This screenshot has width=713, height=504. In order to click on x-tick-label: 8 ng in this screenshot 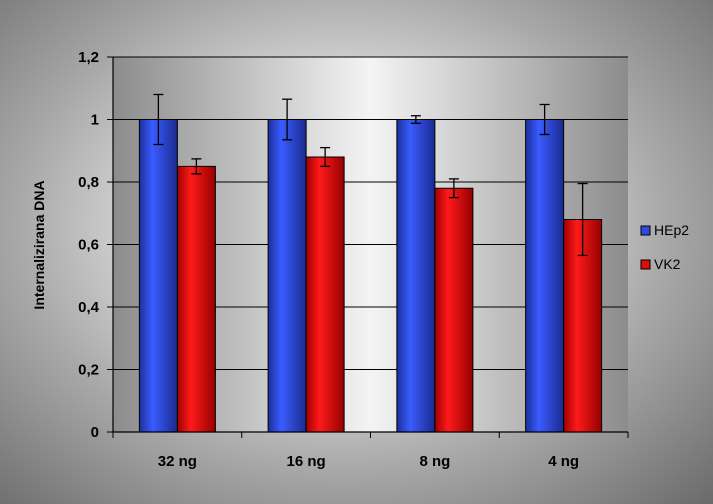, I will do `click(434, 461)`.